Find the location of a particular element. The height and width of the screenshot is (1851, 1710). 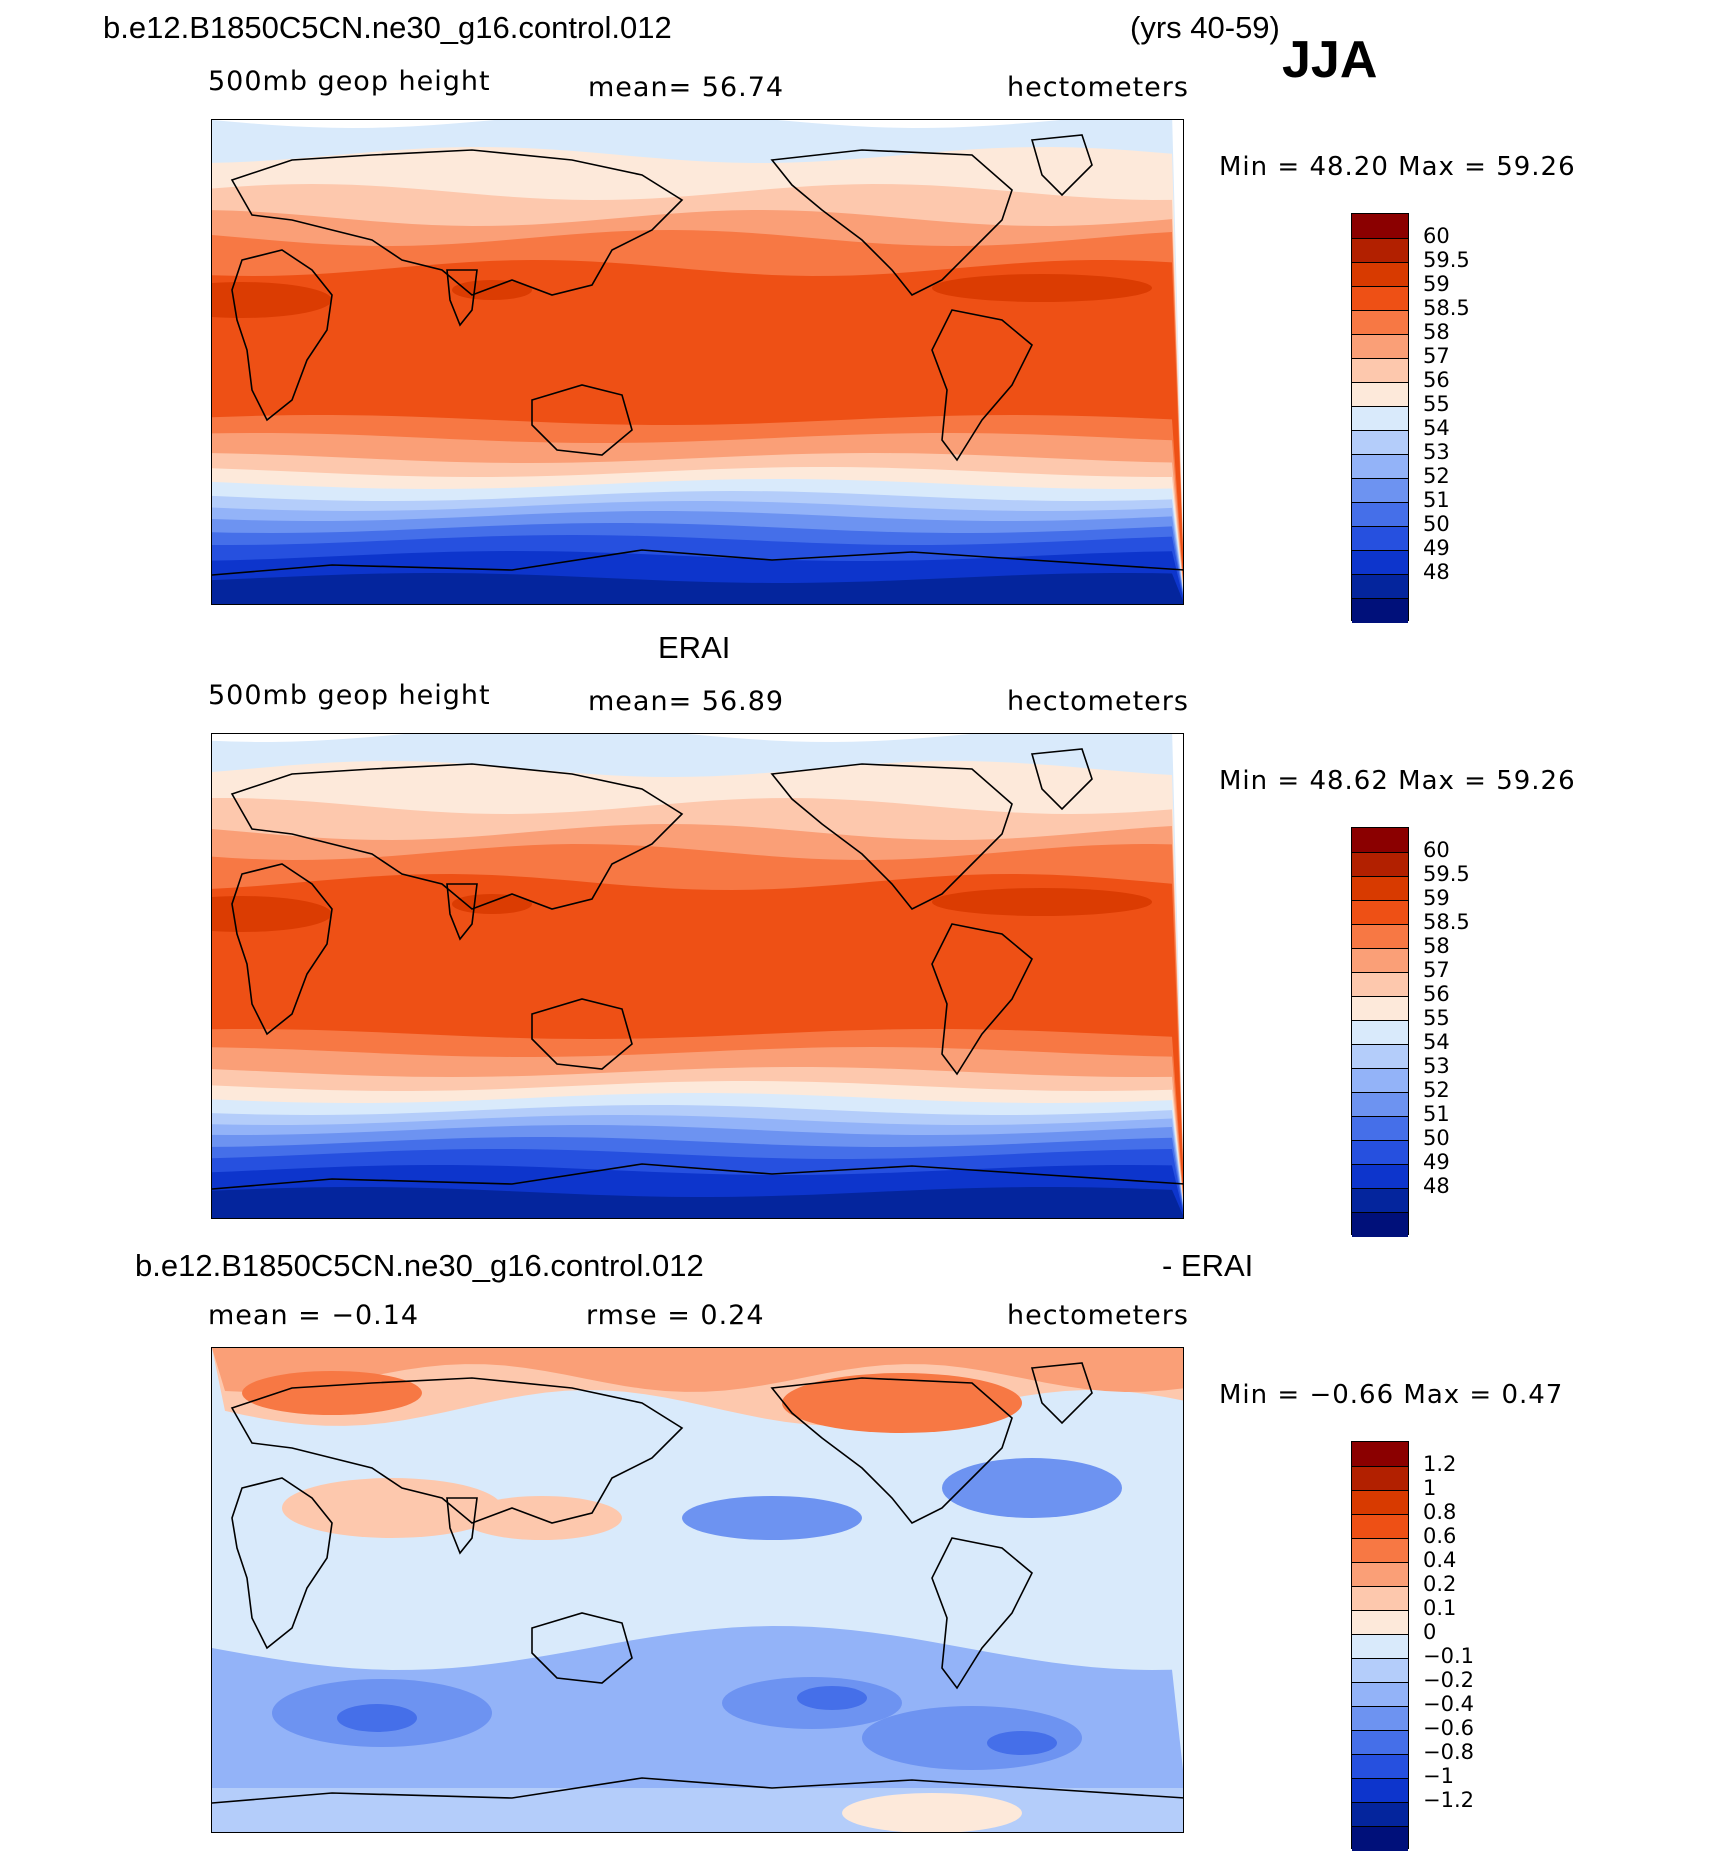

colorbar-tick-label: 0.1 is located at coordinates (1440, 1608).